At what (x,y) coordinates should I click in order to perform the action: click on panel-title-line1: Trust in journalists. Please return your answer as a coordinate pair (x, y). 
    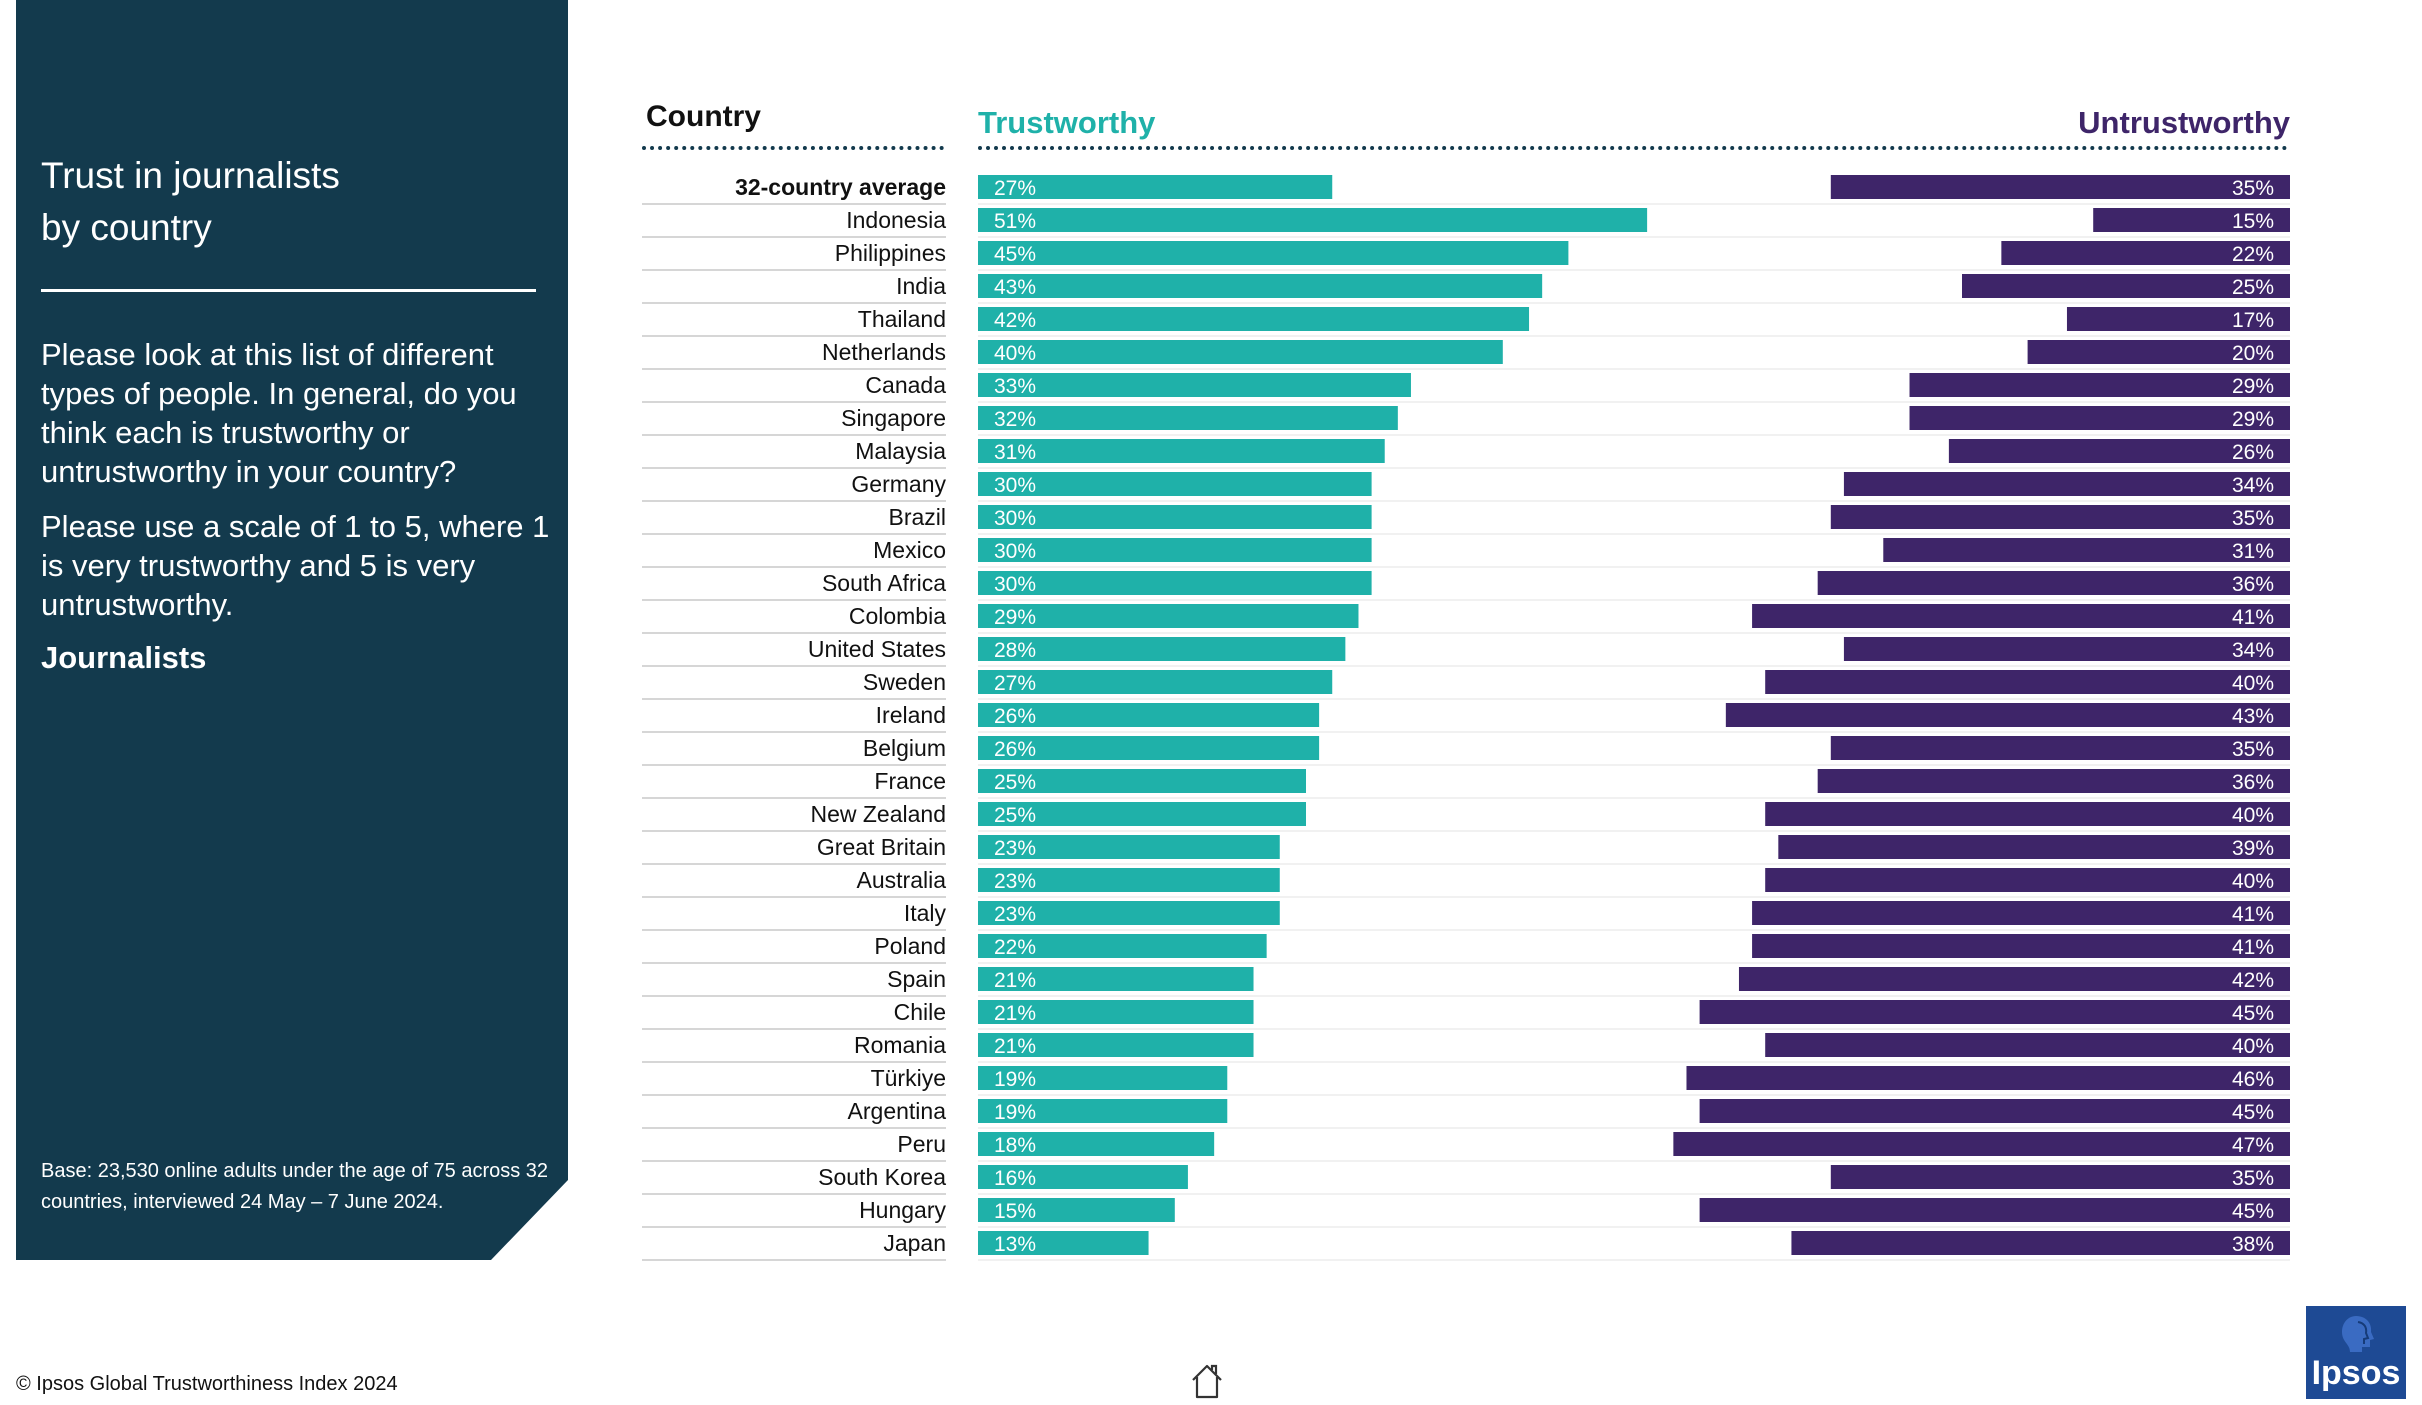
    Looking at the image, I should click on (190, 175).